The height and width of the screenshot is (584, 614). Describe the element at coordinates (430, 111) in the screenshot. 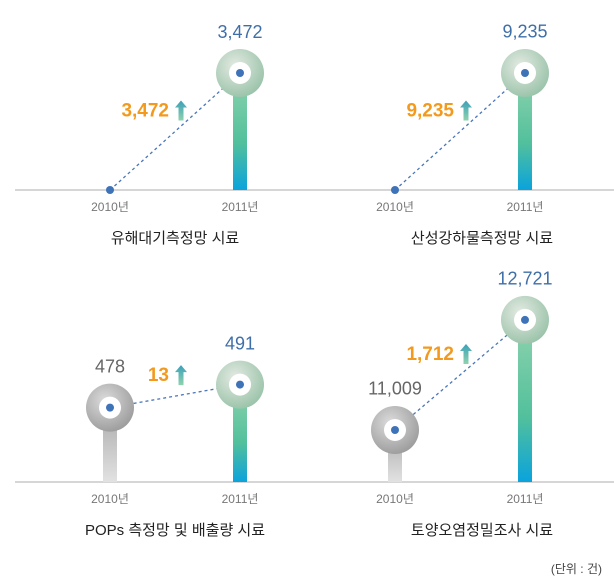

I see `change-label: 9,235` at that location.